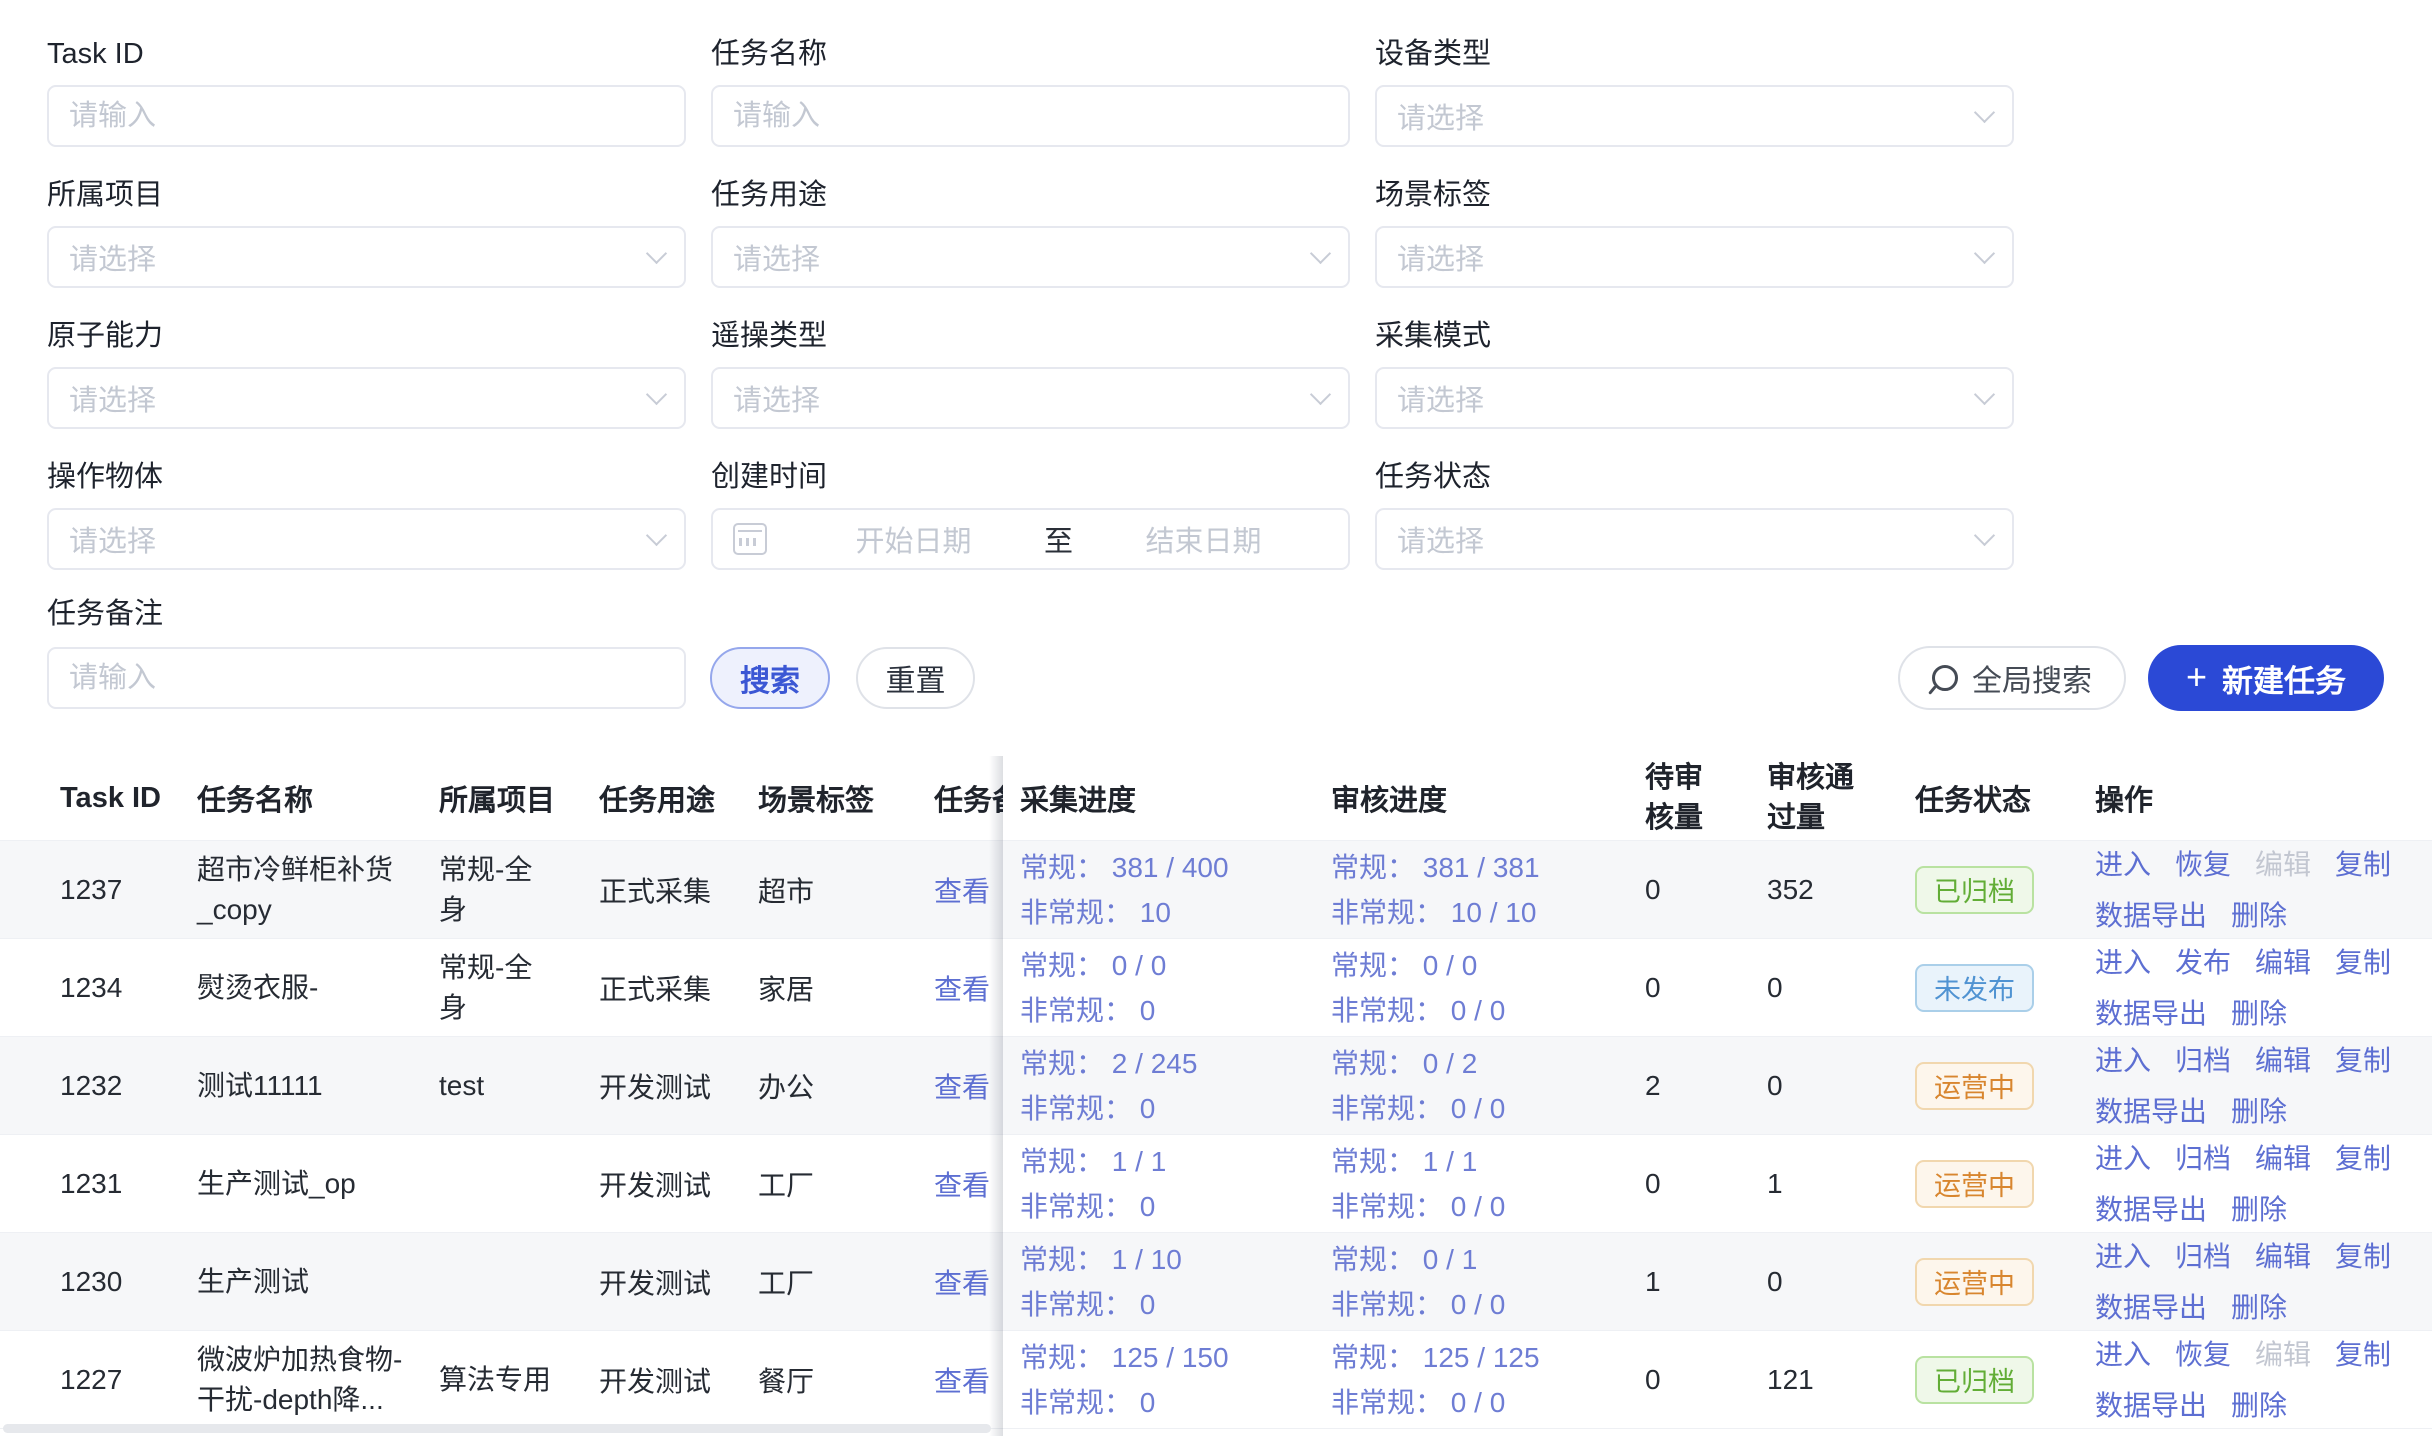  Describe the element at coordinates (2011, 678) in the screenshot. I see `global-search-button: 全局搜索` at that location.